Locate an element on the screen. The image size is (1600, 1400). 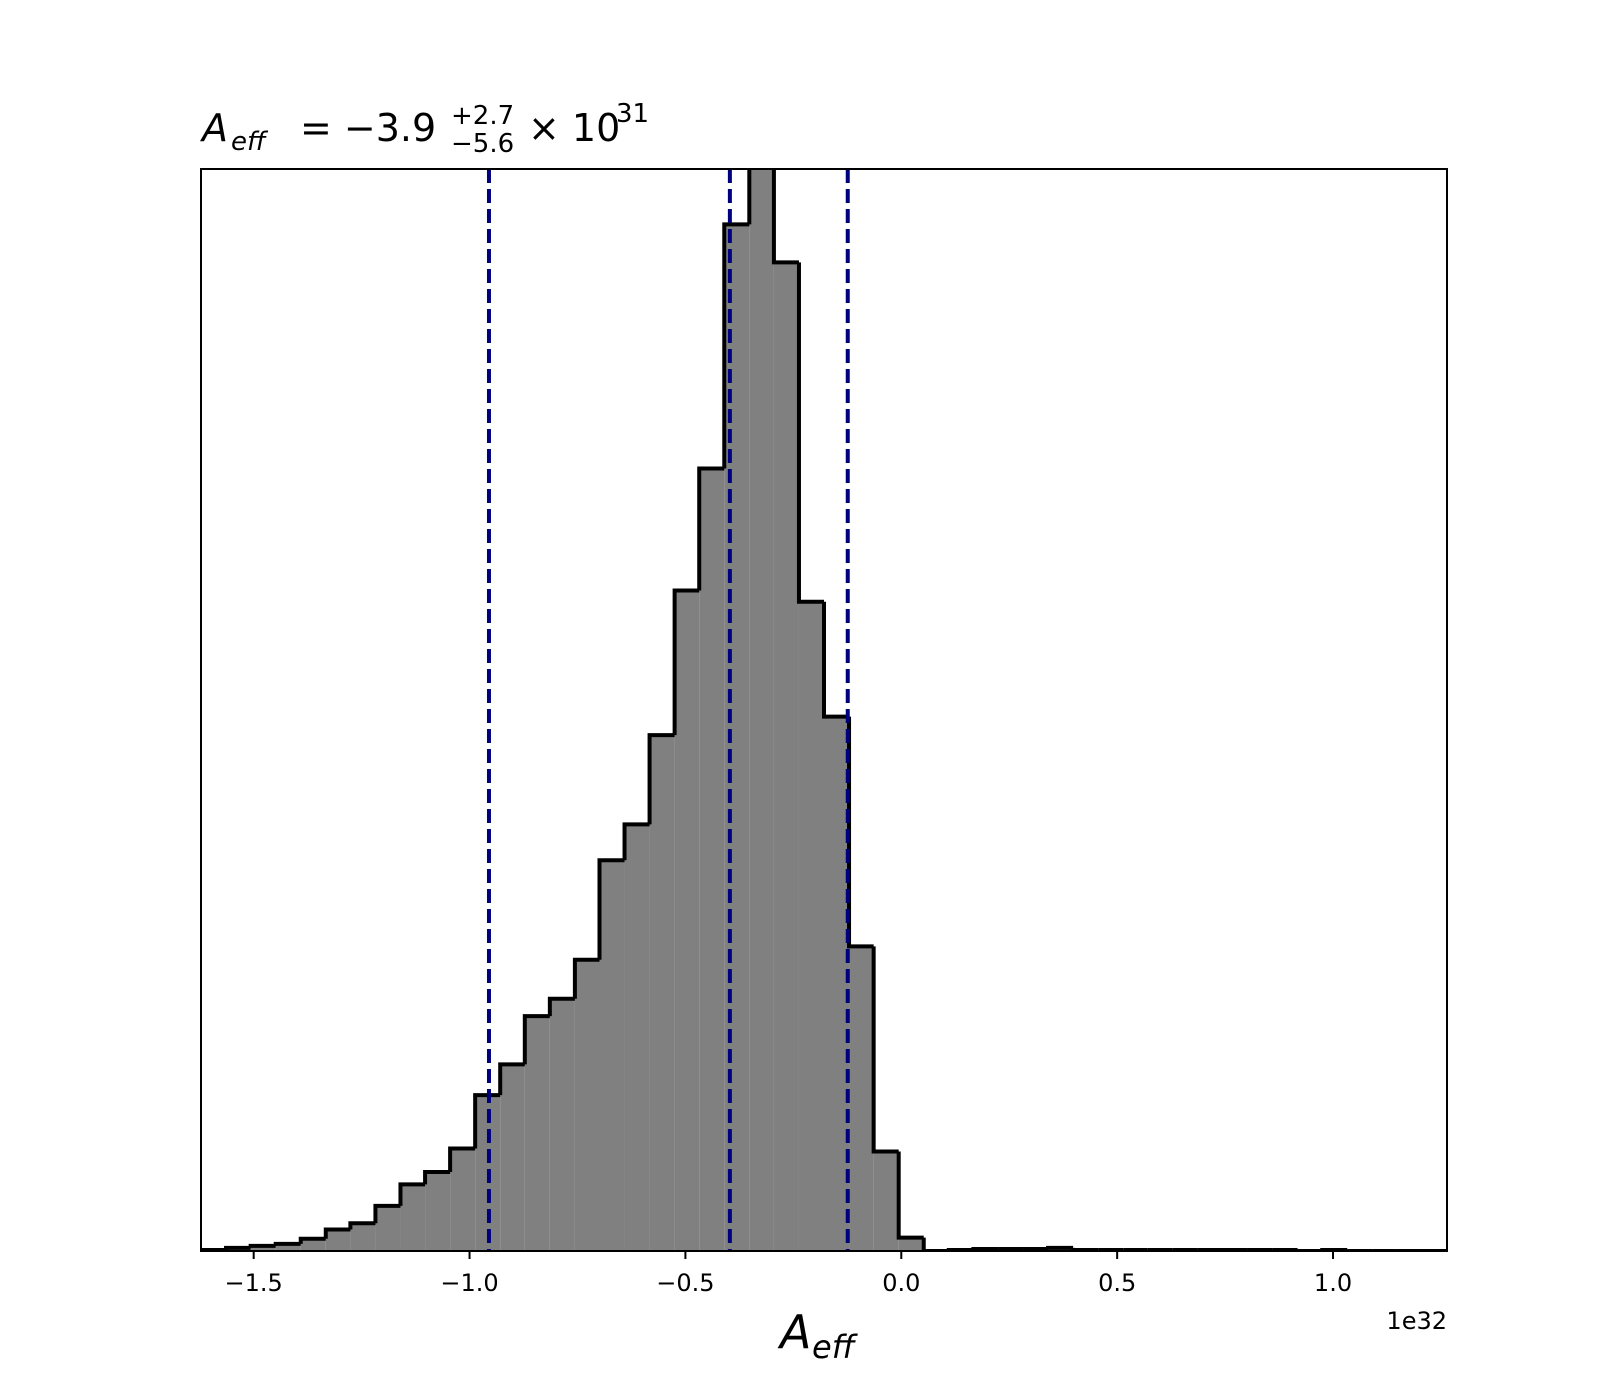
title-symbol: A is located at coordinates (213, 128).